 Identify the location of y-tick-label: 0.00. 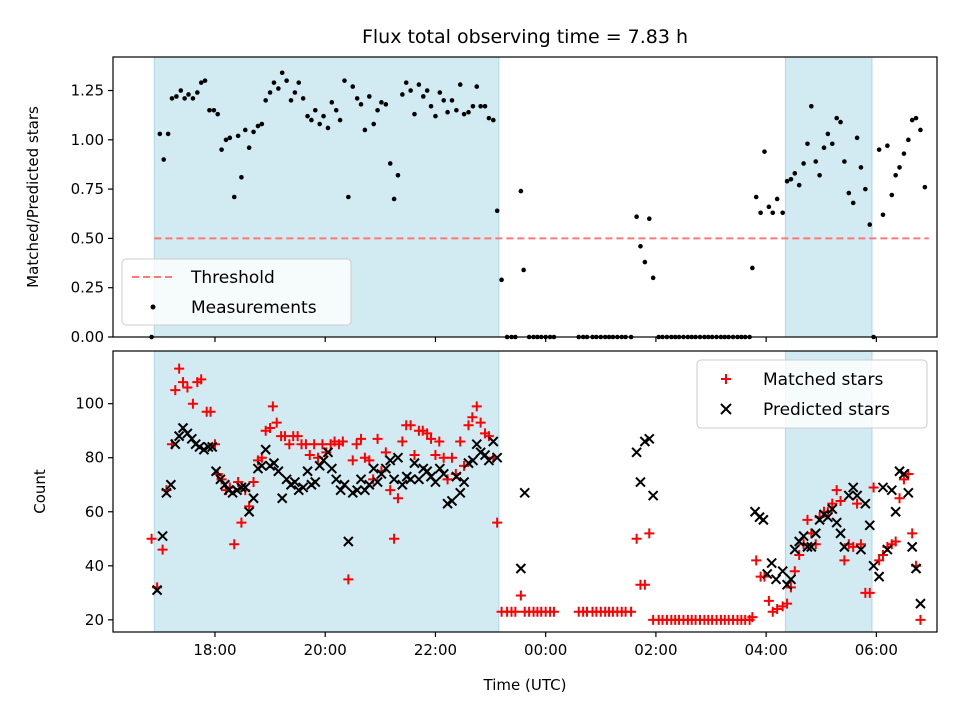
(87, 337).